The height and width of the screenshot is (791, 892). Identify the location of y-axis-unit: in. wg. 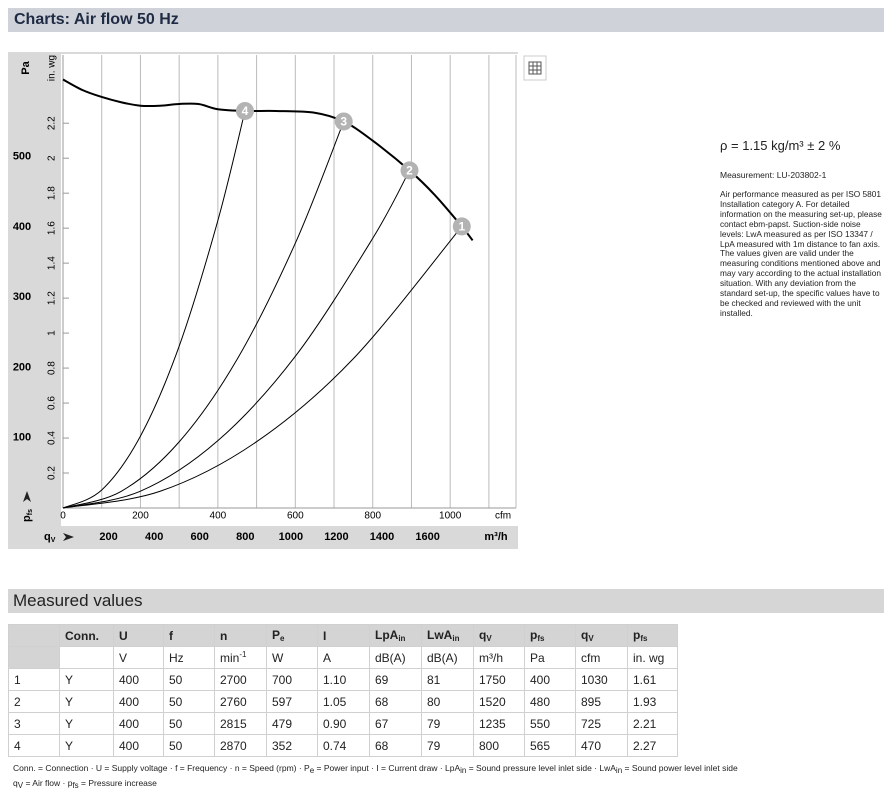
(52, 68).